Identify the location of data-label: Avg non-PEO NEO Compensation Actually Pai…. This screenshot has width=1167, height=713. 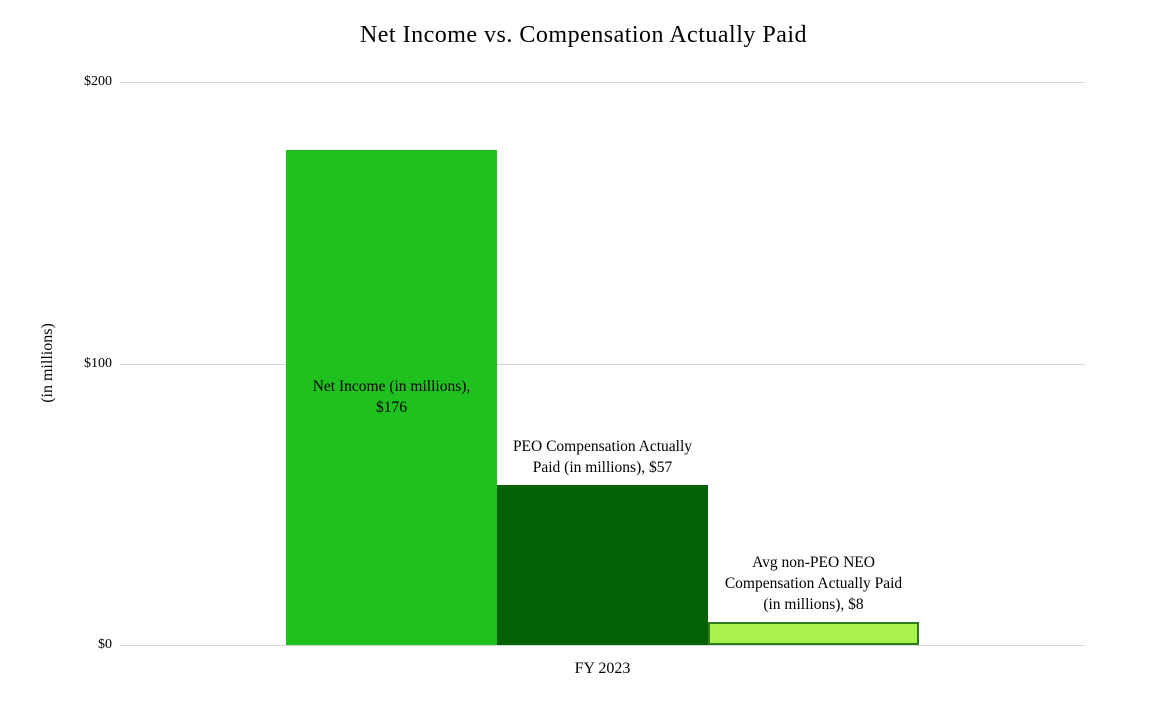
(814, 583).